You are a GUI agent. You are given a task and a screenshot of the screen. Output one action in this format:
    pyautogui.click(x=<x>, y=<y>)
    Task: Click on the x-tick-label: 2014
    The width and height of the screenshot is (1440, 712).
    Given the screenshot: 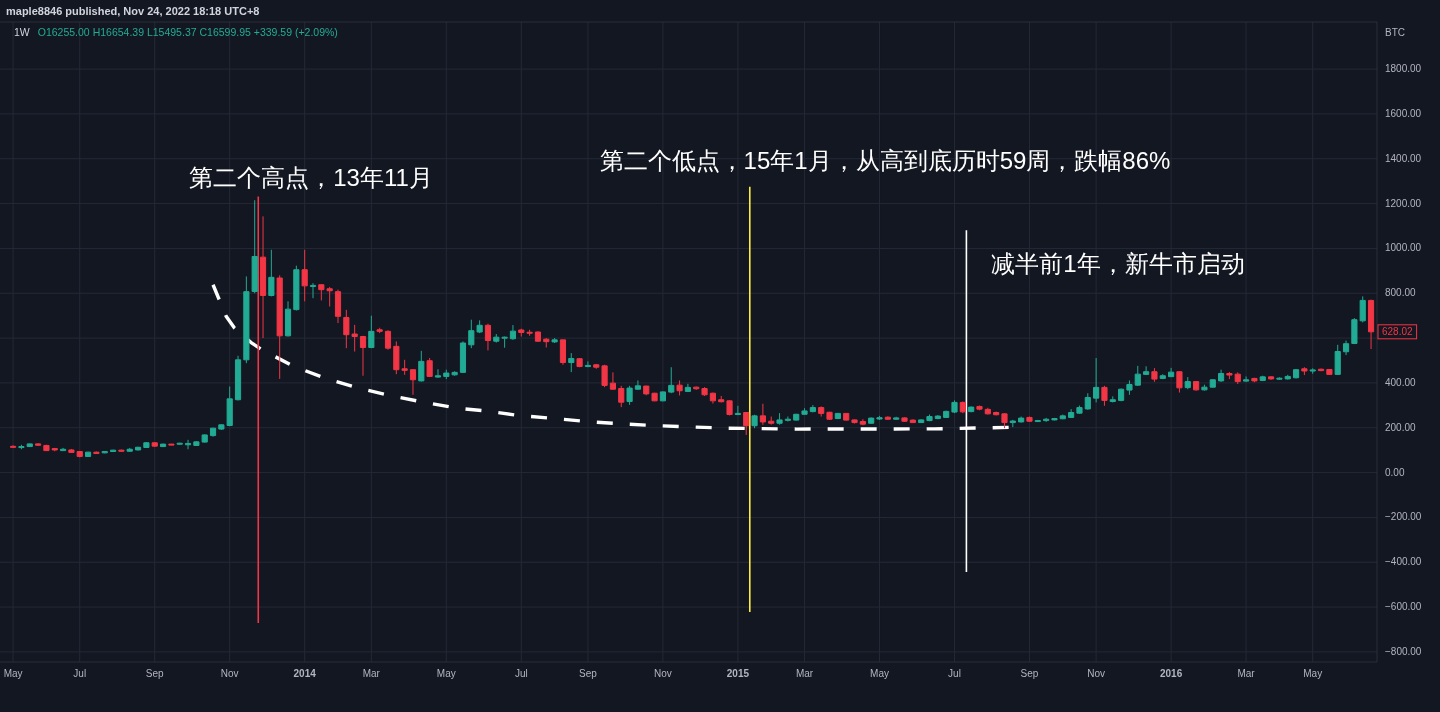 What is the action you would take?
    pyautogui.click(x=305, y=673)
    